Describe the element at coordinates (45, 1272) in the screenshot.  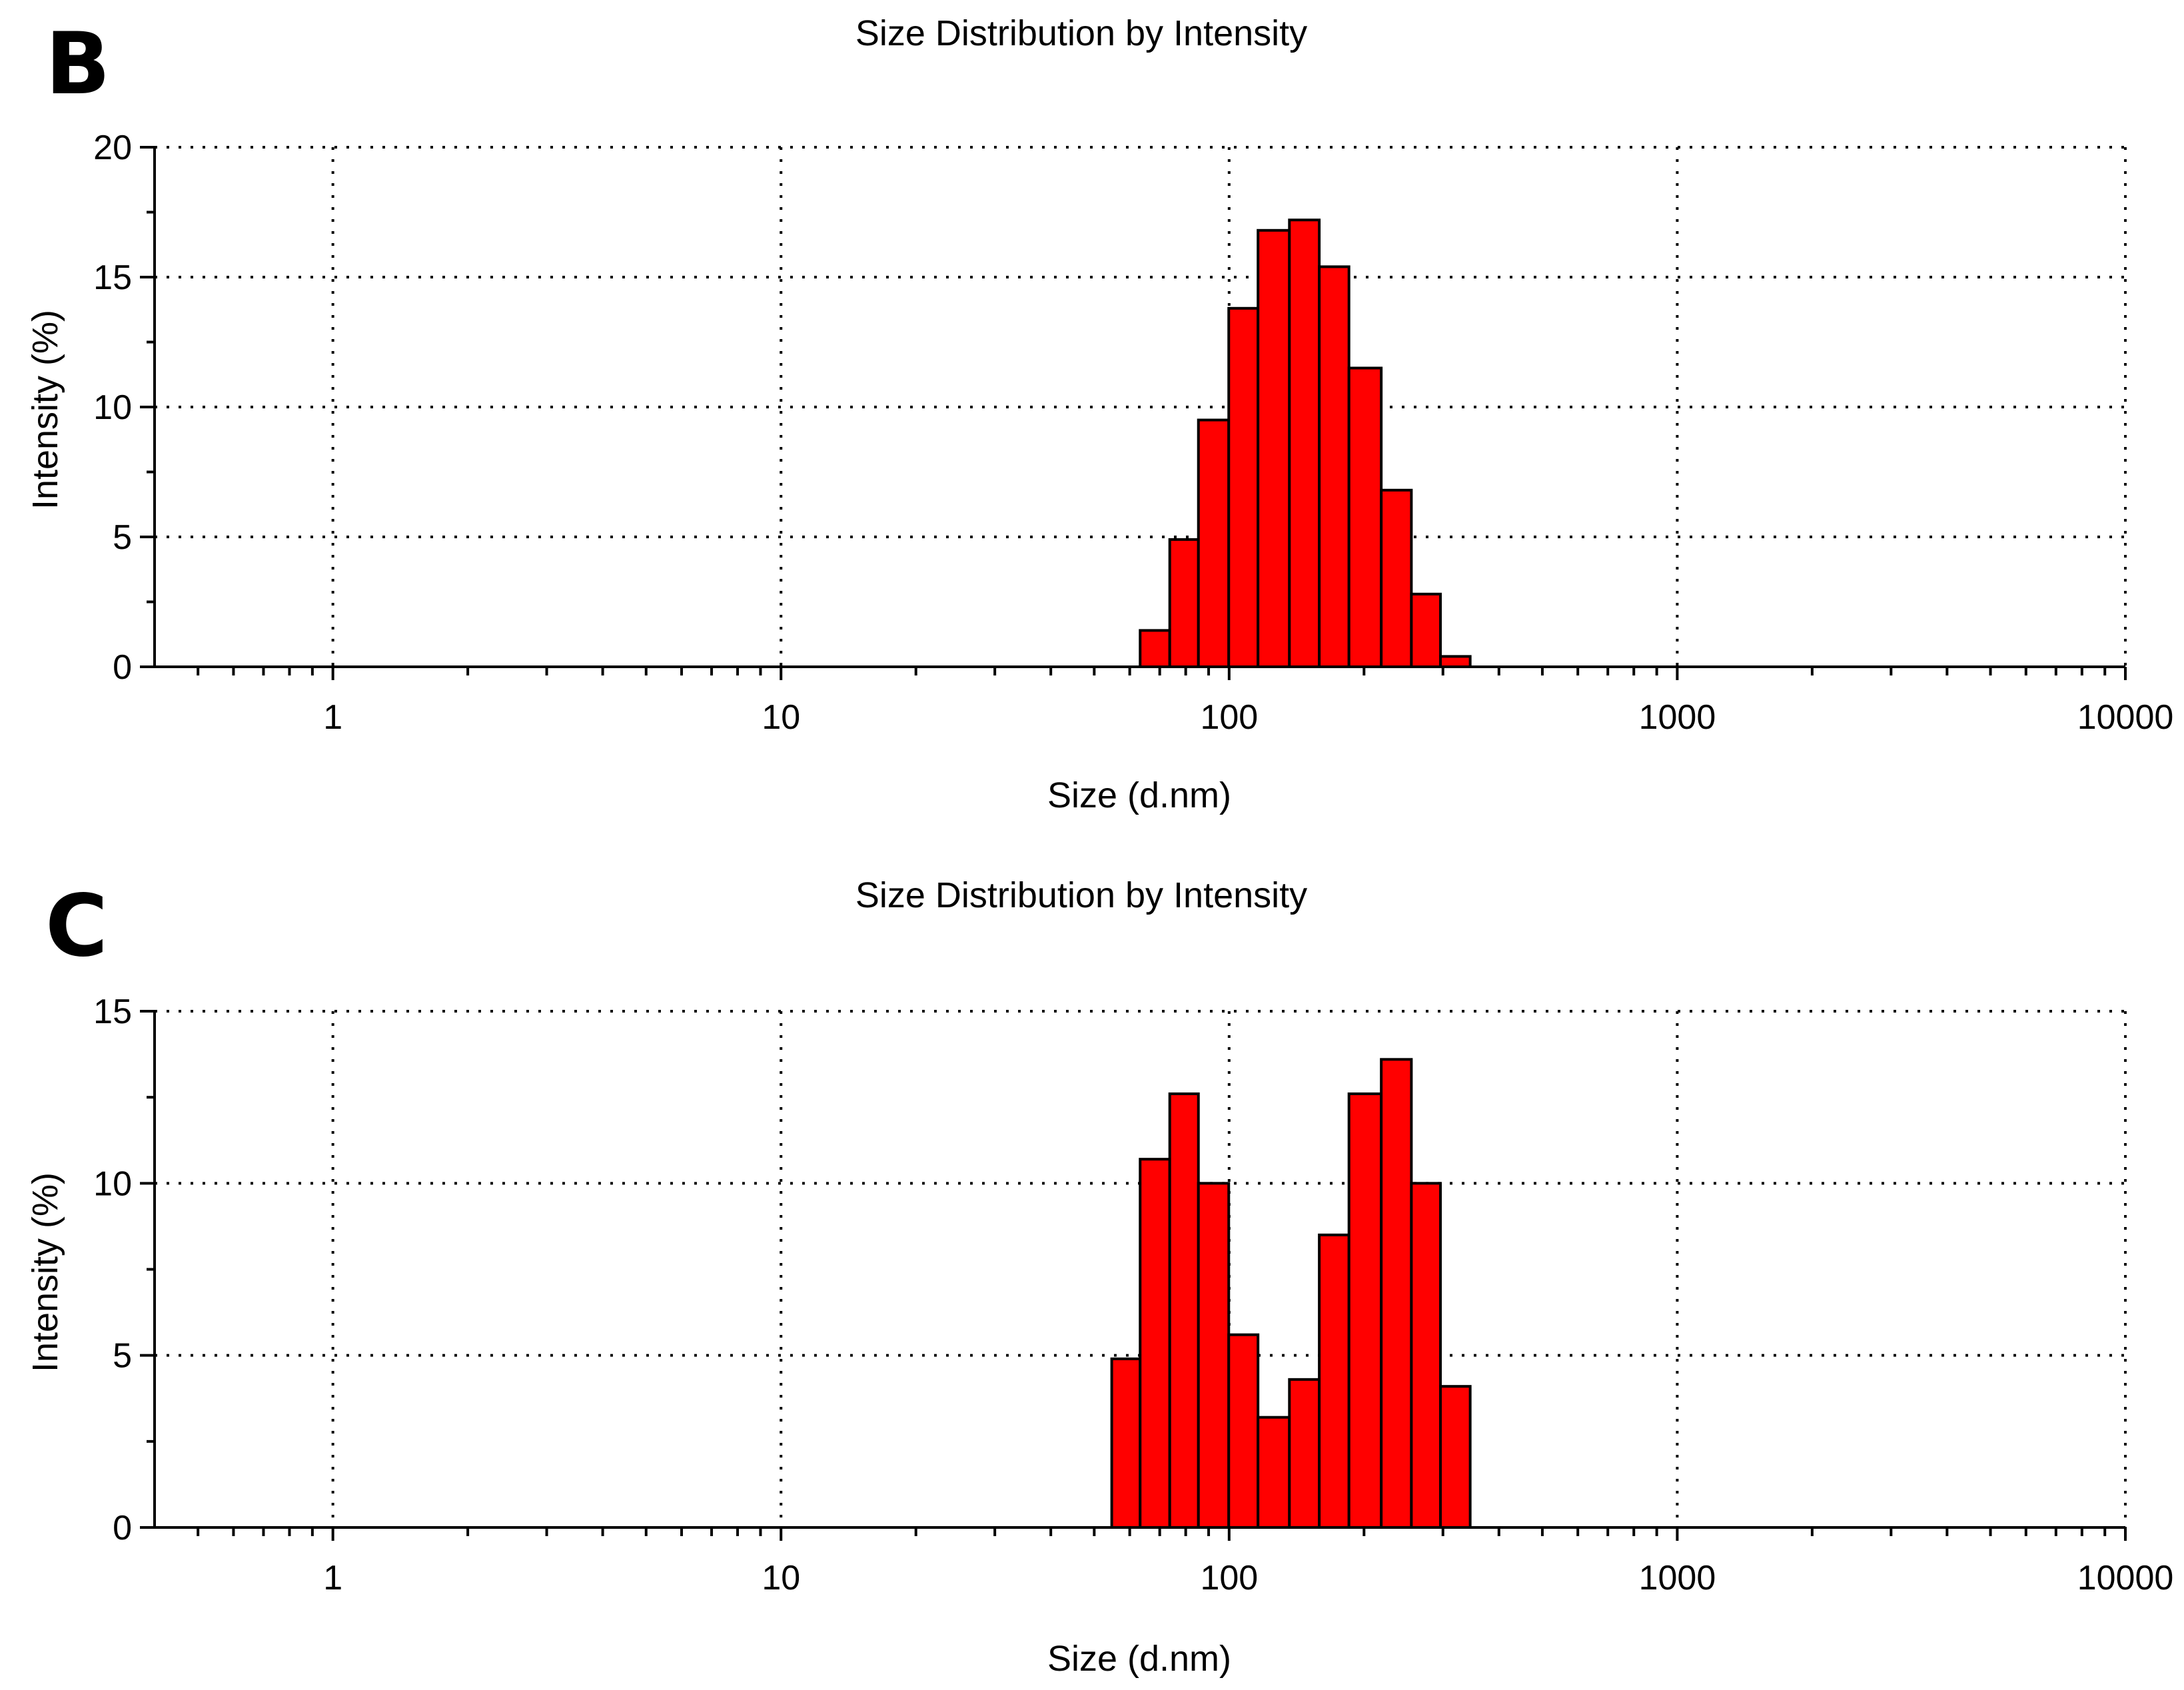
I see `y-axis-label-c: Intensity (%)` at that location.